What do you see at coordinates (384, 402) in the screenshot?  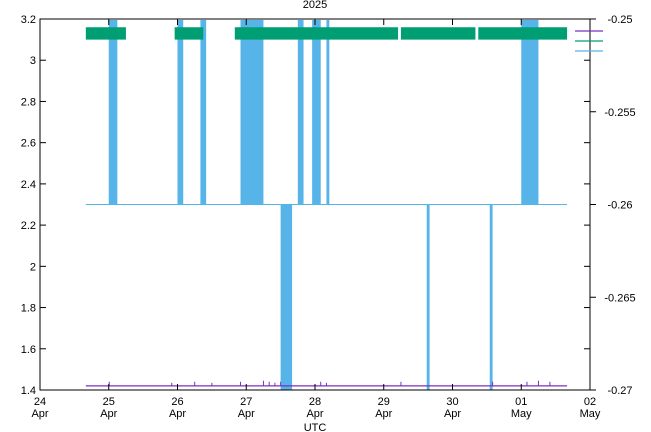 I see `x-tick-day: 29` at bounding box center [384, 402].